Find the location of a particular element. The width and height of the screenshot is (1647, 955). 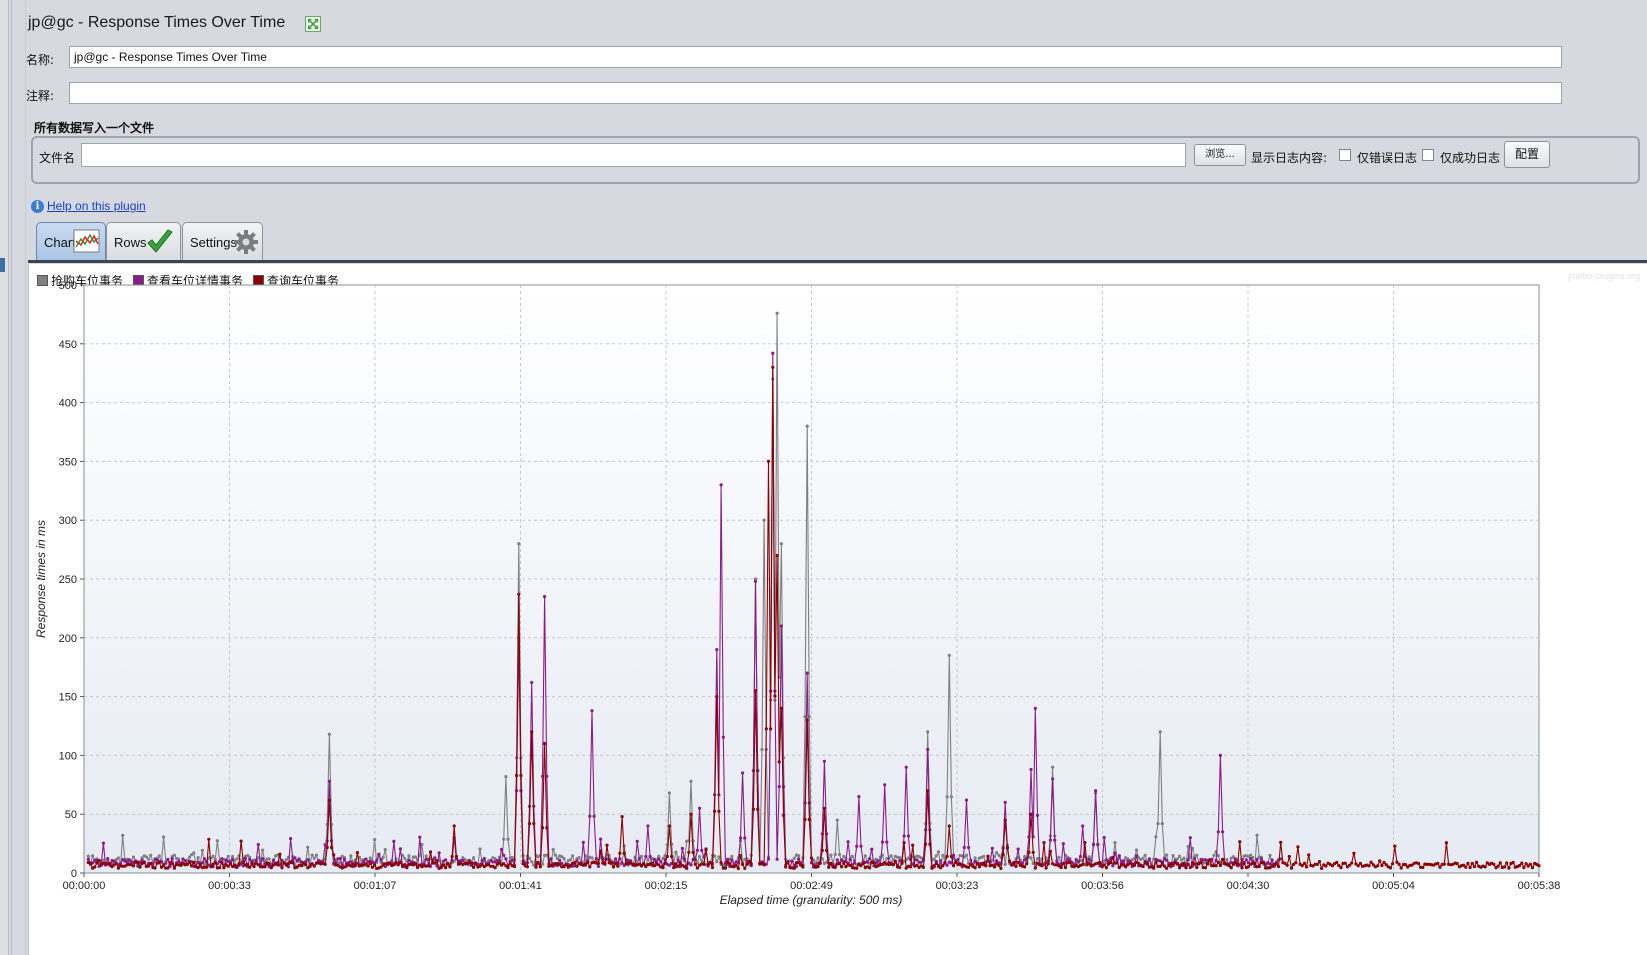

errors-only-checkbox is located at coordinates (1345, 155).